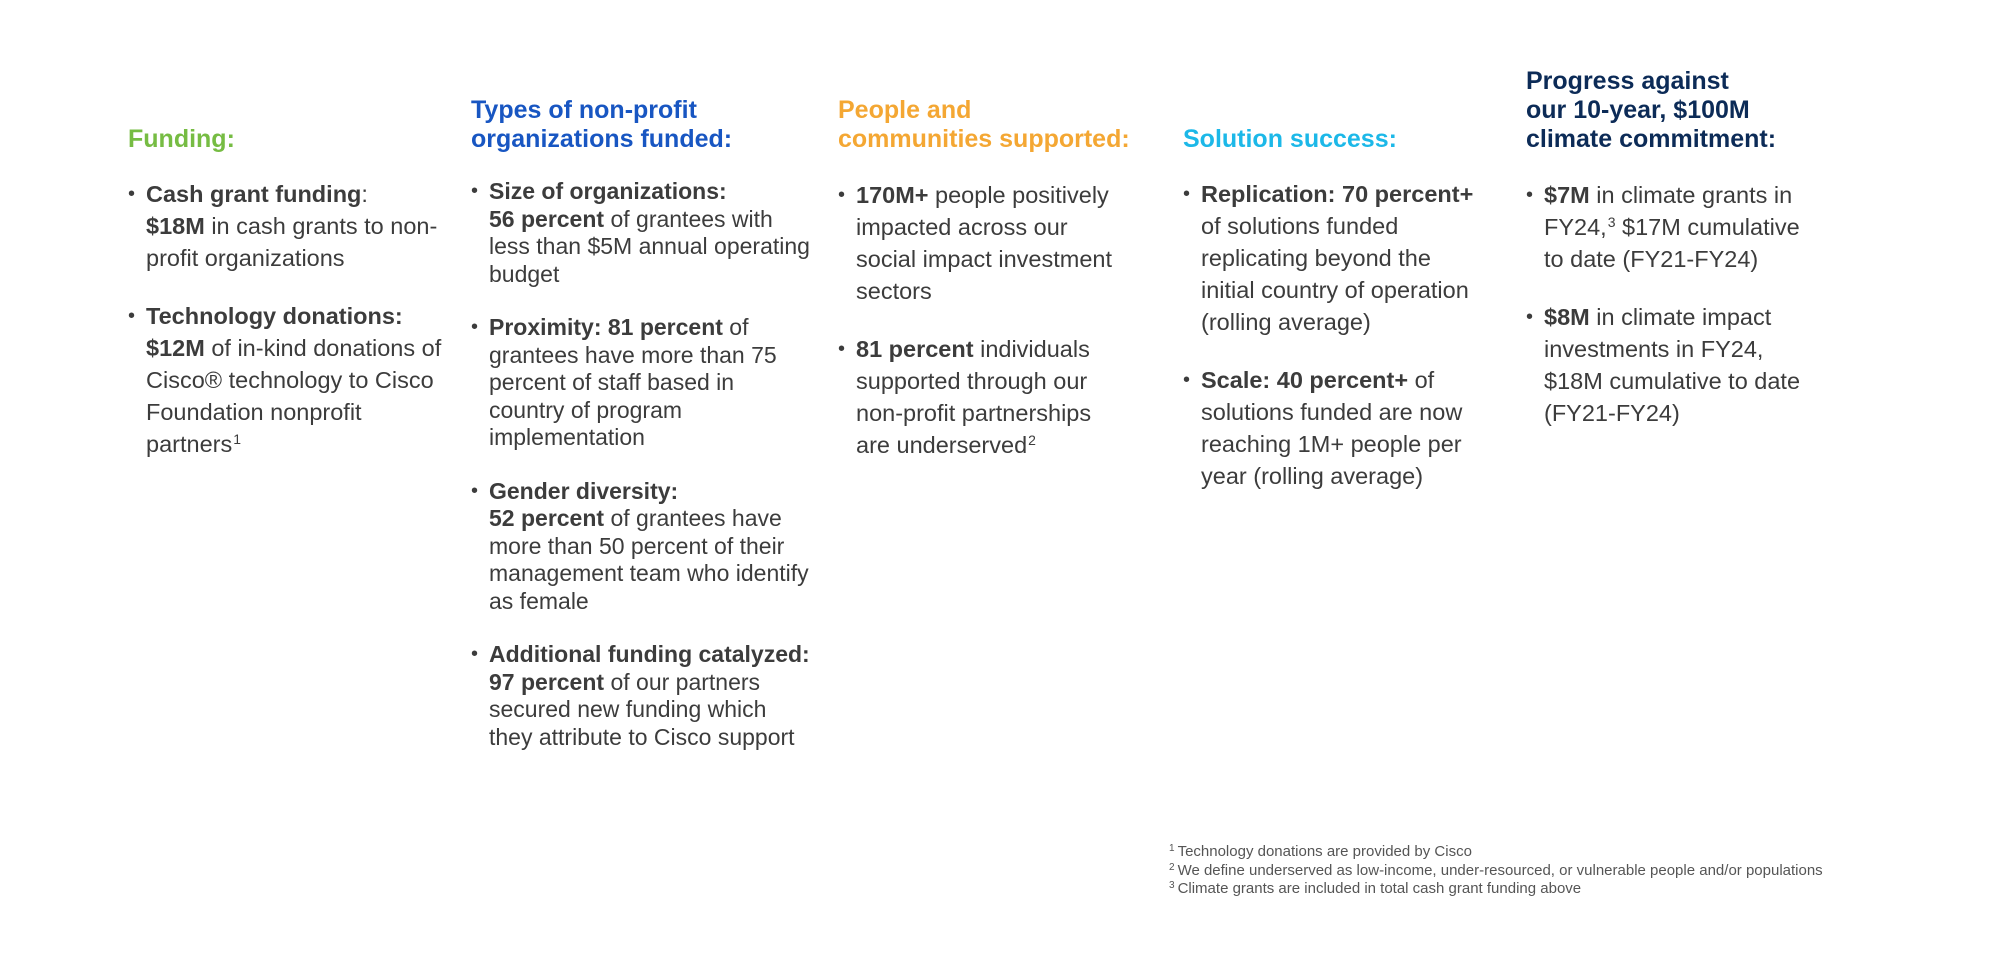 The height and width of the screenshot is (977, 1990). What do you see at coordinates (175, 226) in the screenshot?
I see `item-amount: $18M` at bounding box center [175, 226].